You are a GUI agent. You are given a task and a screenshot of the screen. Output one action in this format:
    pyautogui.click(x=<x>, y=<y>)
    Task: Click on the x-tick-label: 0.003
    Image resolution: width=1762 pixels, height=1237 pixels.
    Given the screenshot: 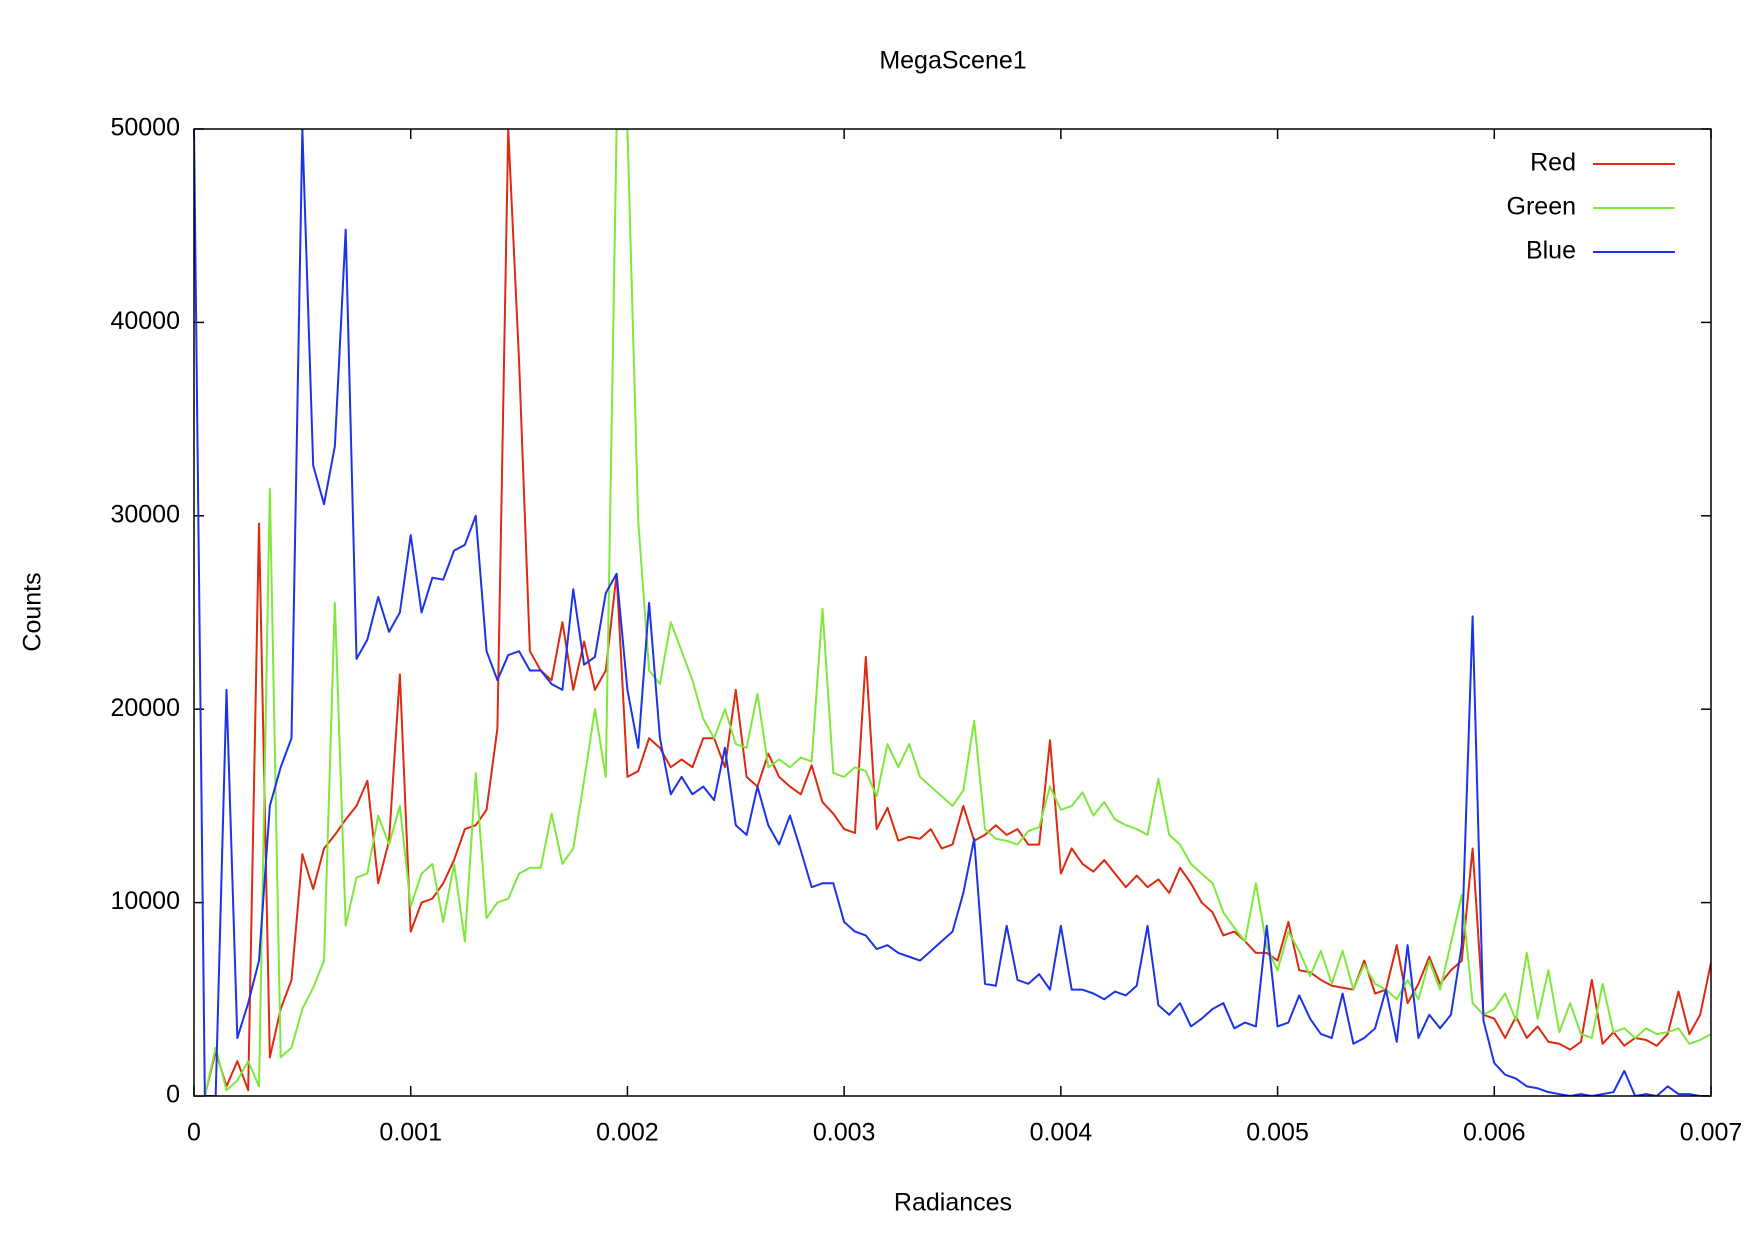 What is the action you would take?
    pyautogui.click(x=844, y=1133)
    